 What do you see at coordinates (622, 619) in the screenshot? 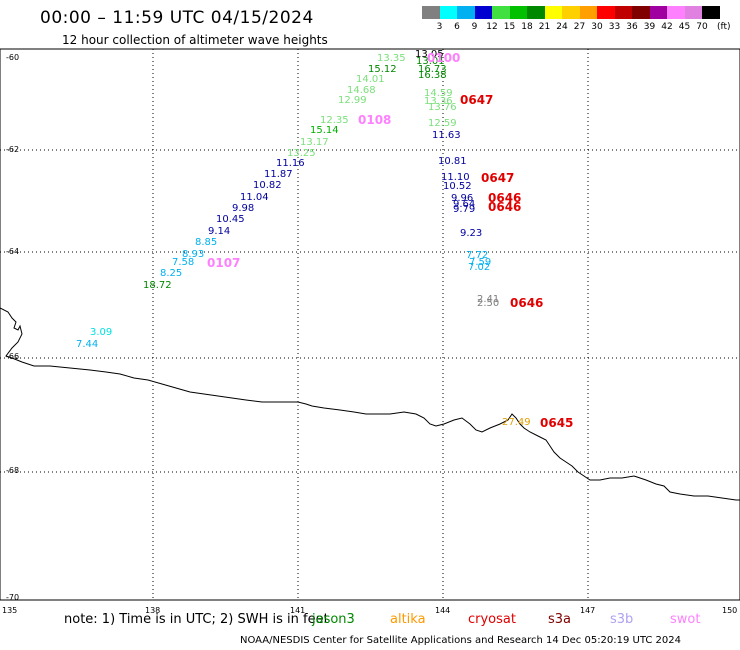
I see `satellite-s3b: s3b` at bounding box center [622, 619].